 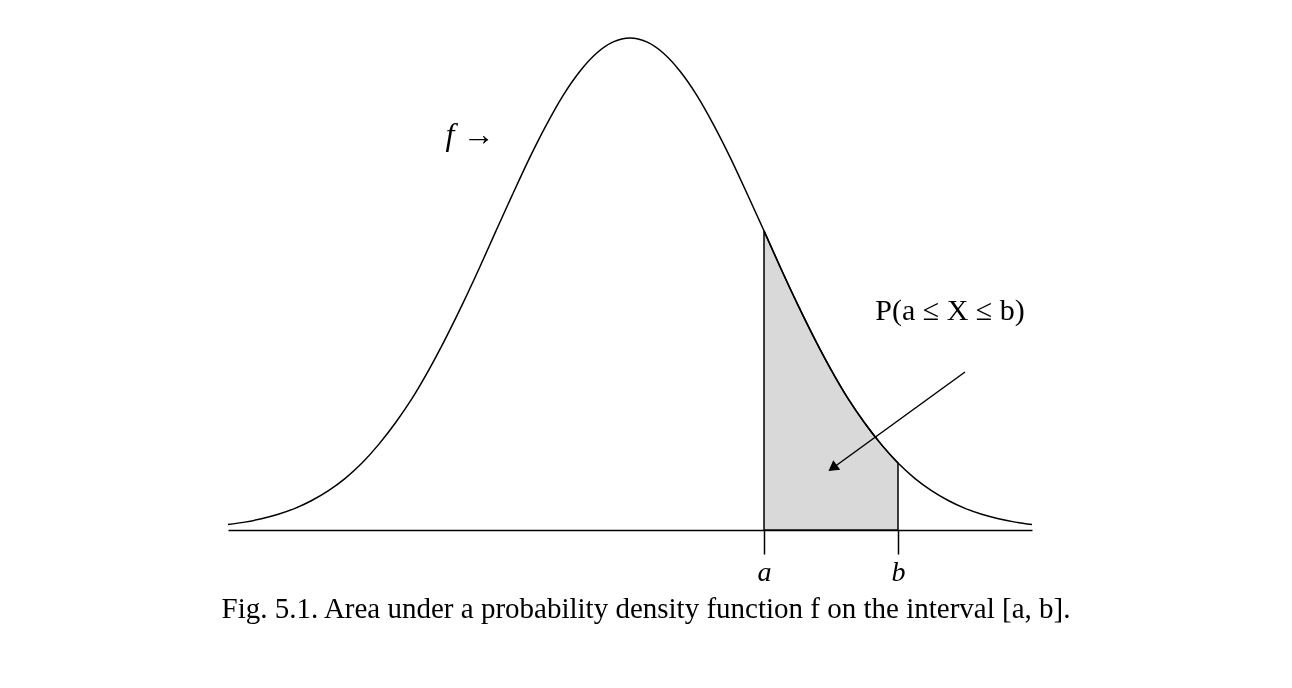 I want to click on x-tick-label: b, so click(x=898, y=571).